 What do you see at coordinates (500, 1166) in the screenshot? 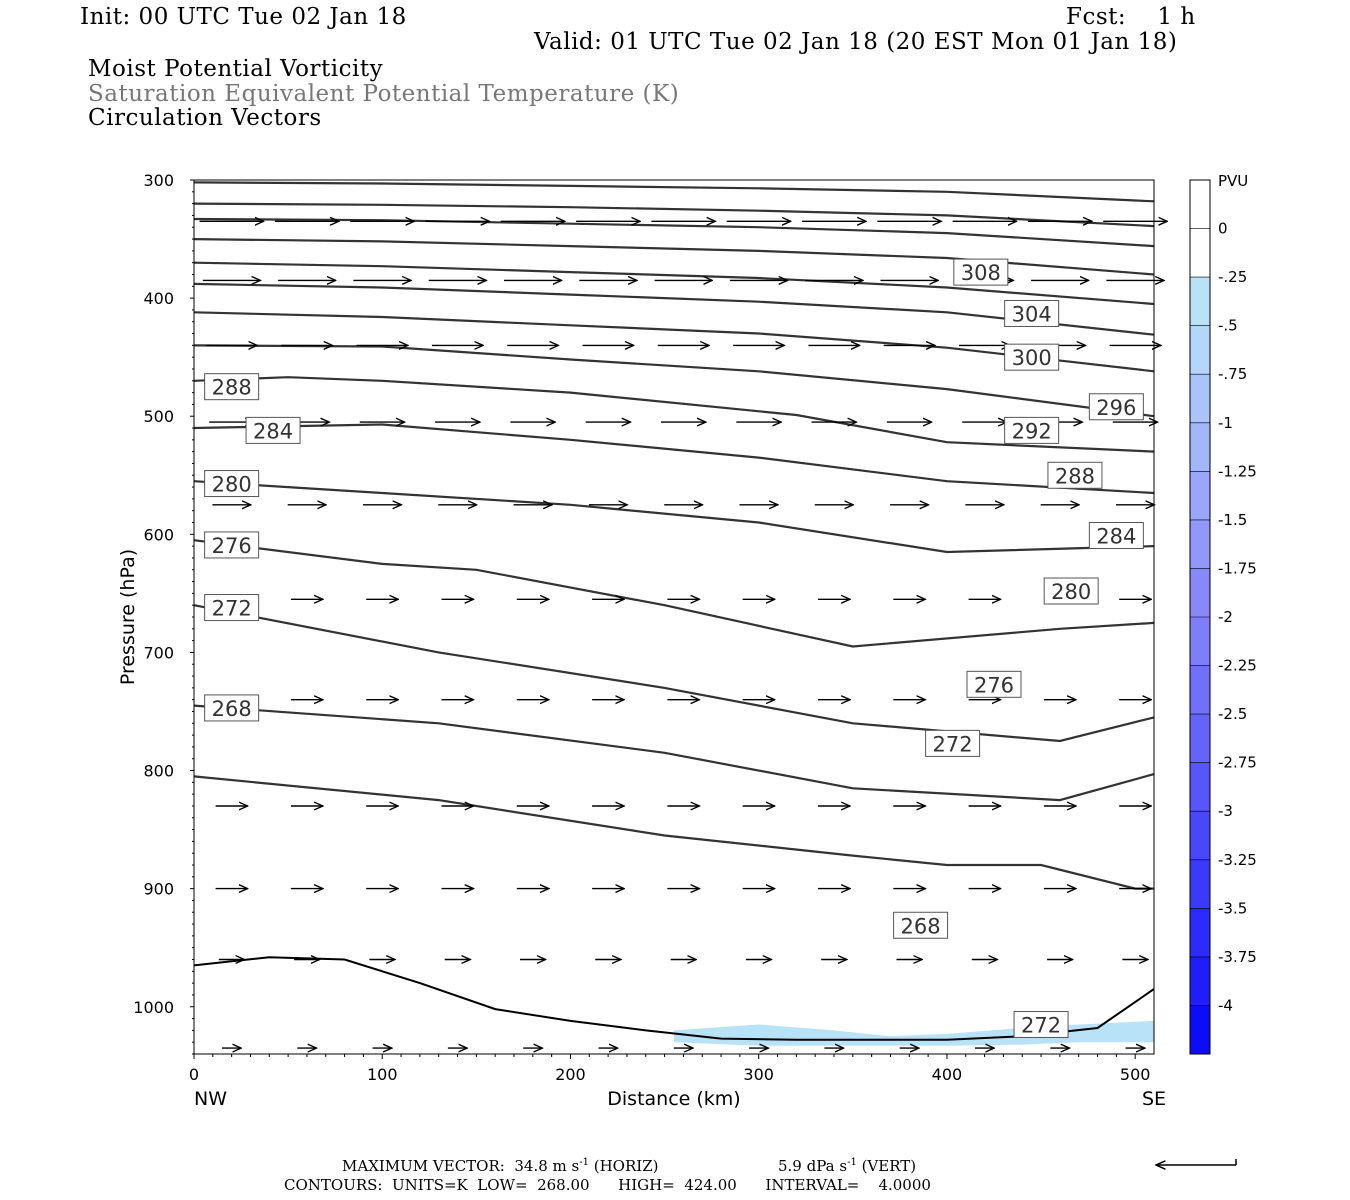
I see `max-vector-line: MAXIMUM VECTOR: 34.8 m s-1 (HORIZ)` at bounding box center [500, 1166].